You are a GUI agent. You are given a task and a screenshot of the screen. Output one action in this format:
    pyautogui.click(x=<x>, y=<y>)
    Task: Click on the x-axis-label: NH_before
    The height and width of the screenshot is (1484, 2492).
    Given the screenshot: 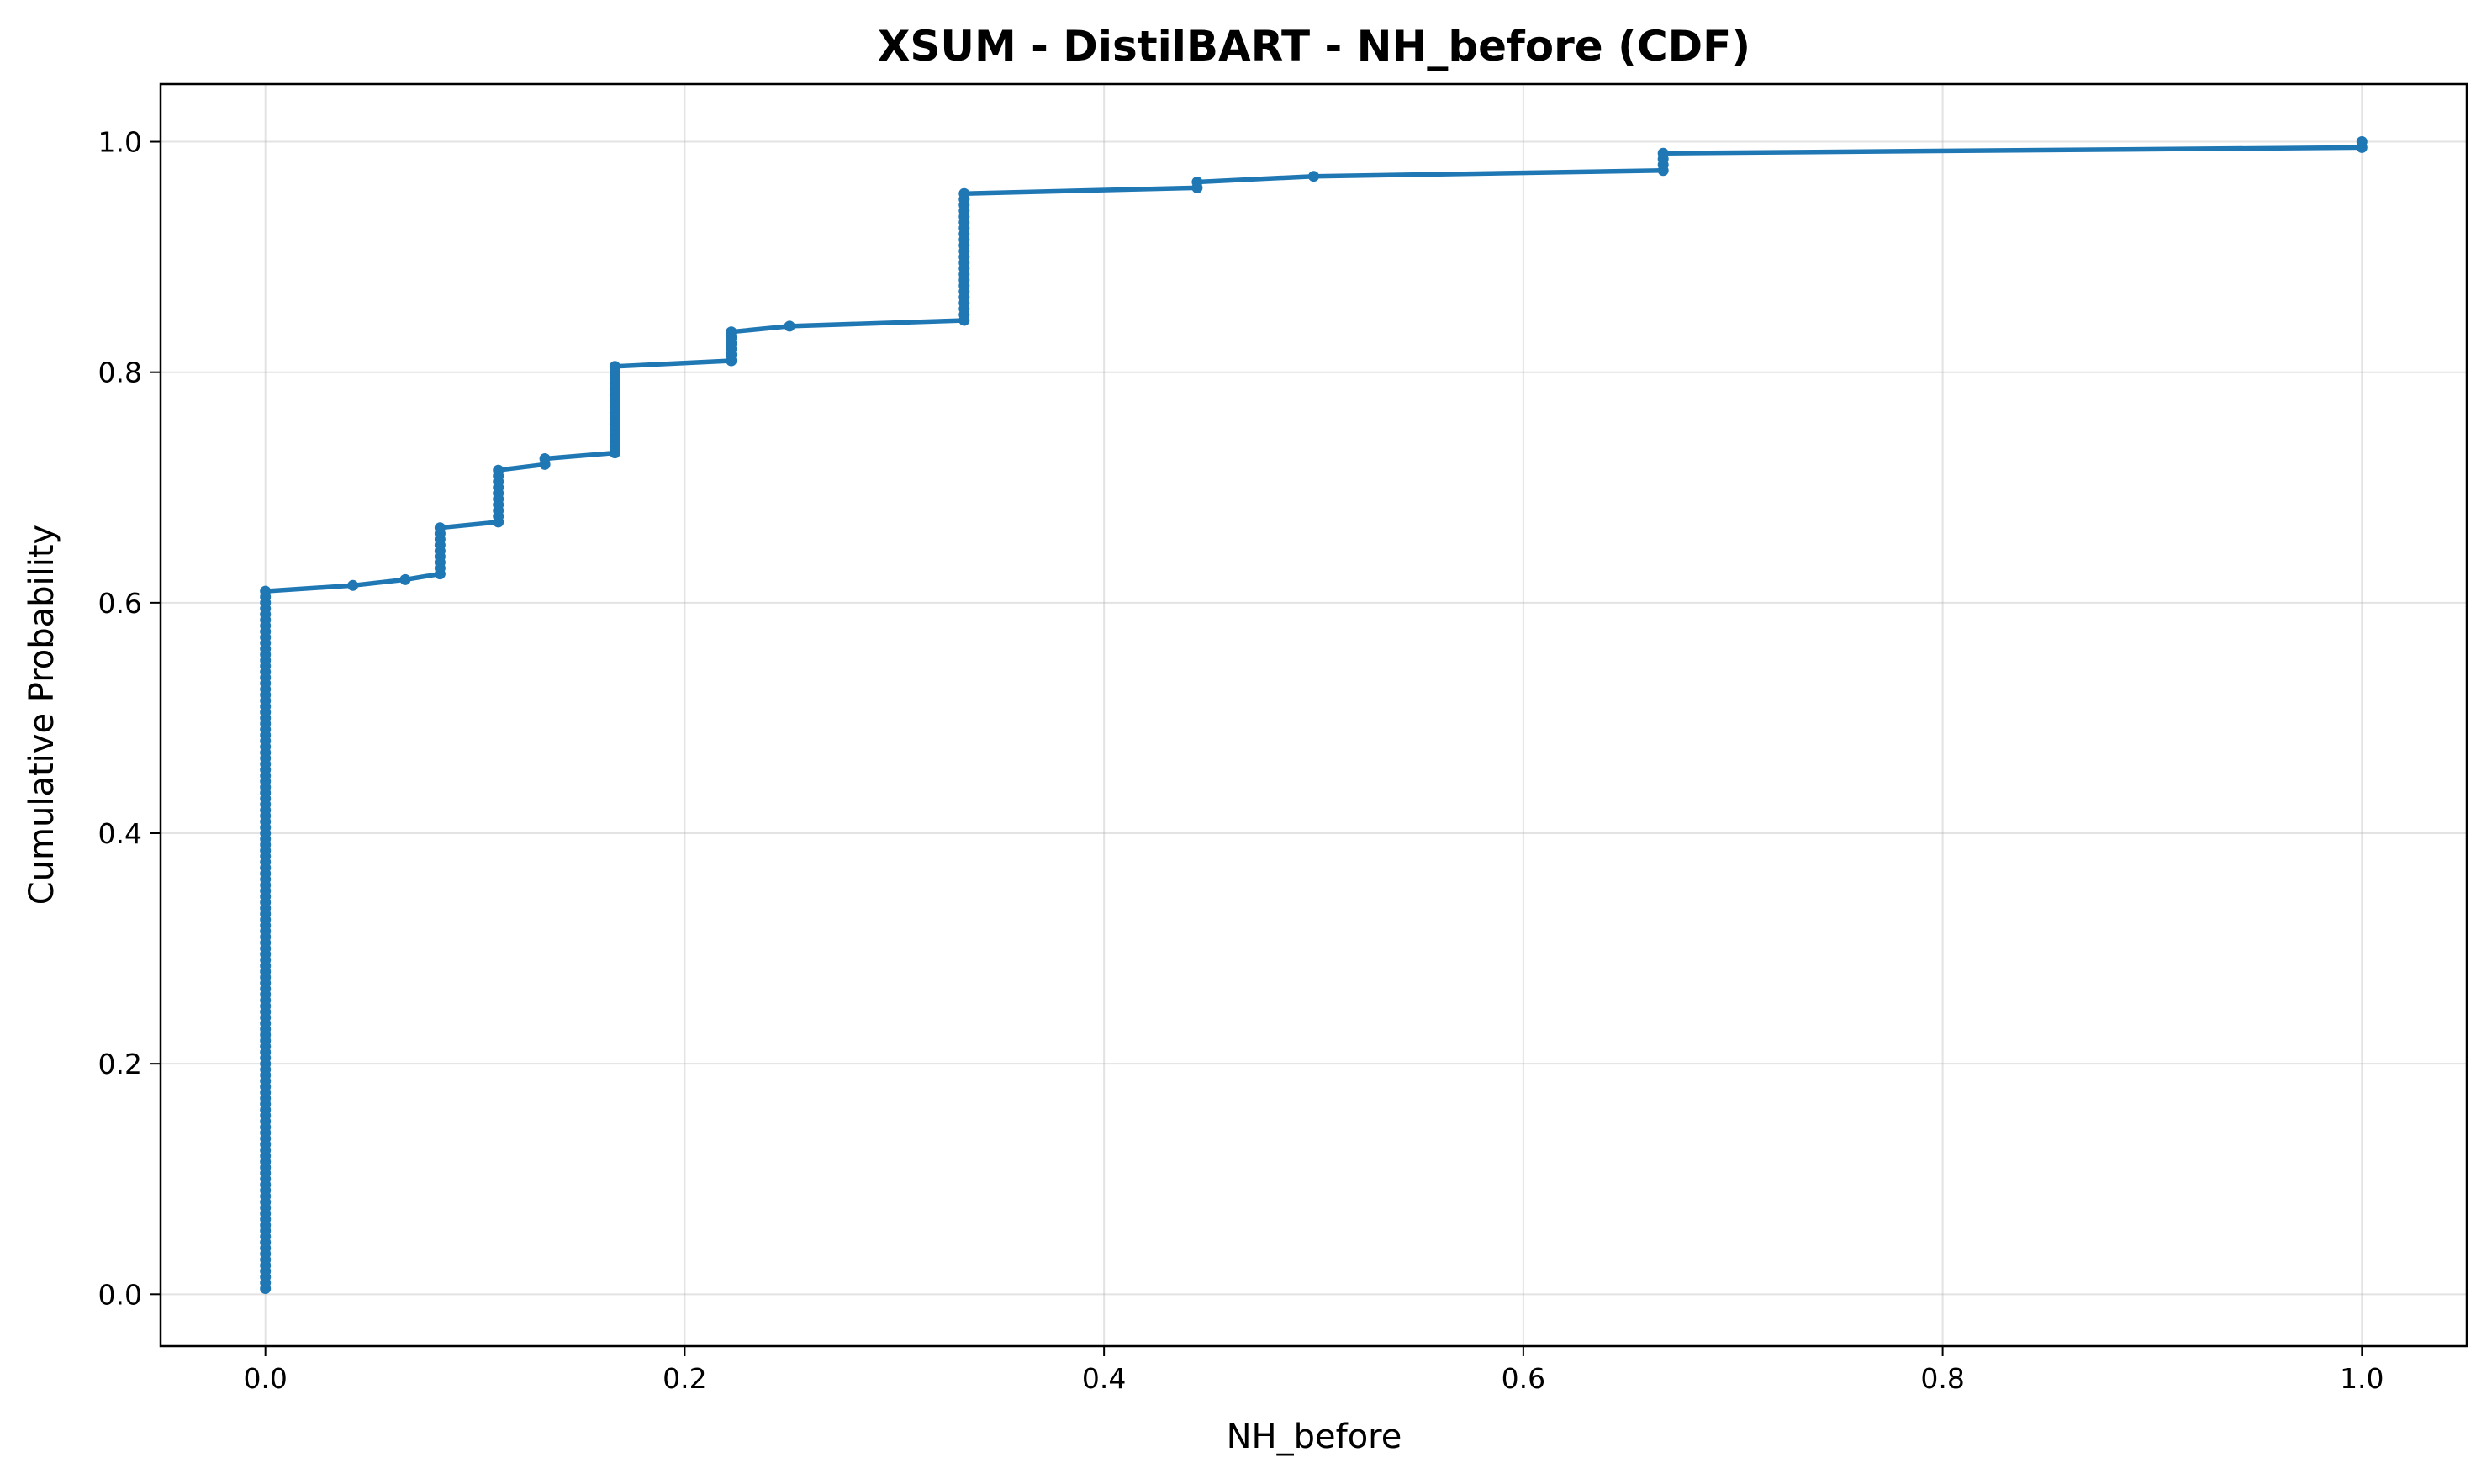 What is the action you would take?
    pyautogui.click(x=1314, y=1437)
    